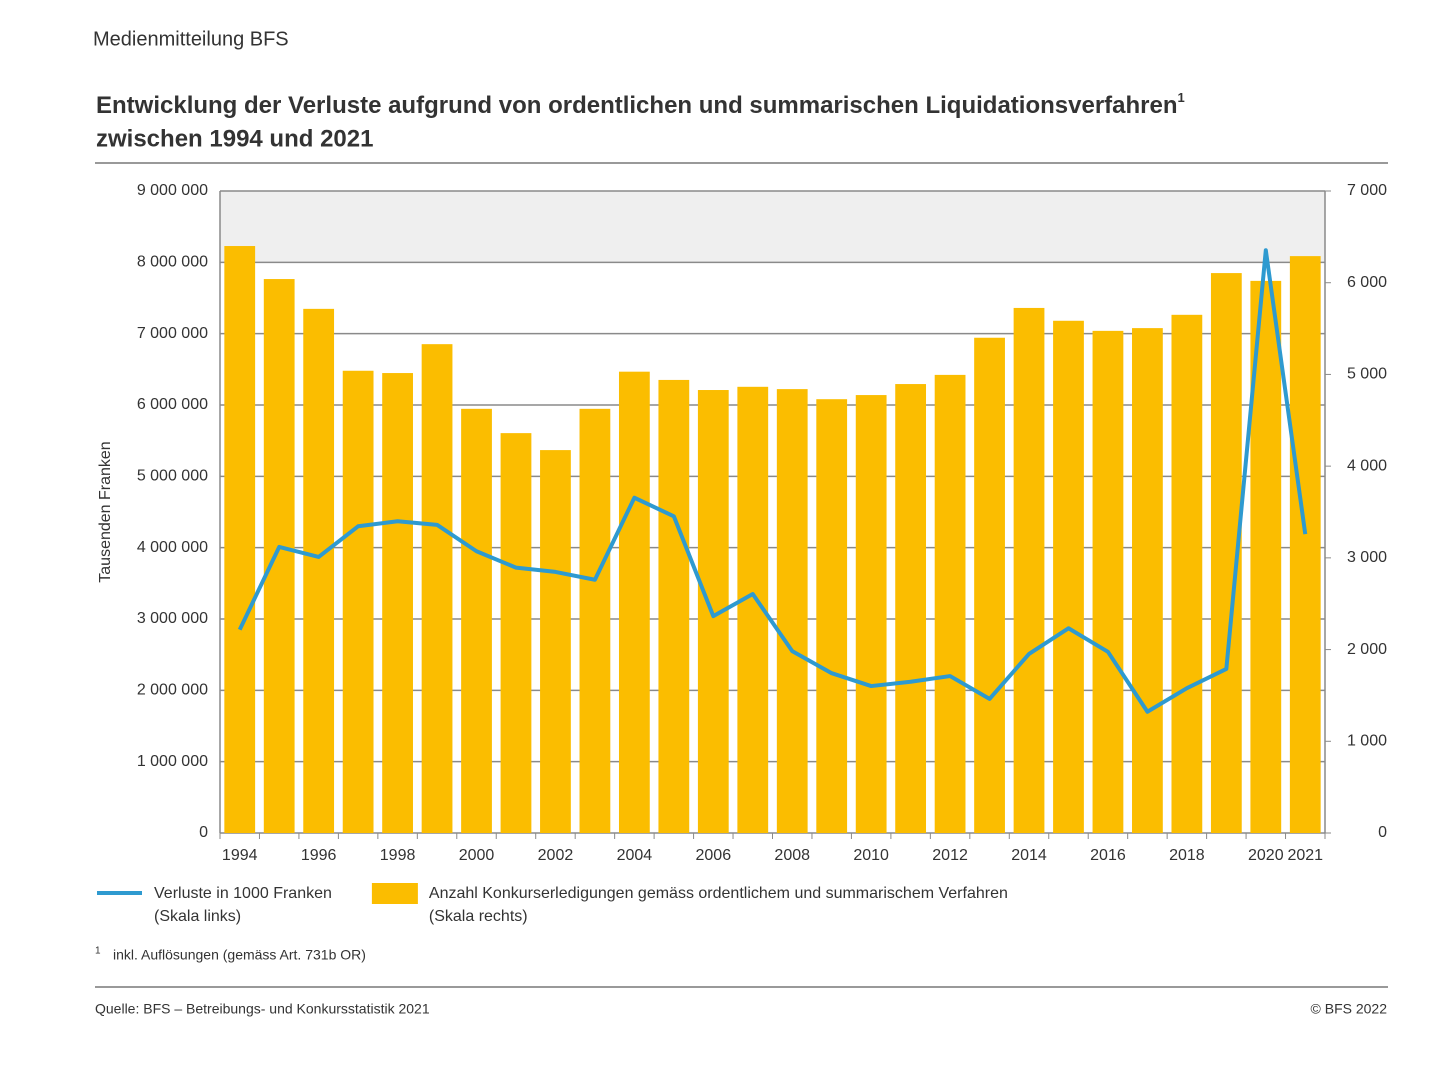  What do you see at coordinates (172, 476) in the screenshot?
I see `y-tick-label: 5 000 000` at bounding box center [172, 476].